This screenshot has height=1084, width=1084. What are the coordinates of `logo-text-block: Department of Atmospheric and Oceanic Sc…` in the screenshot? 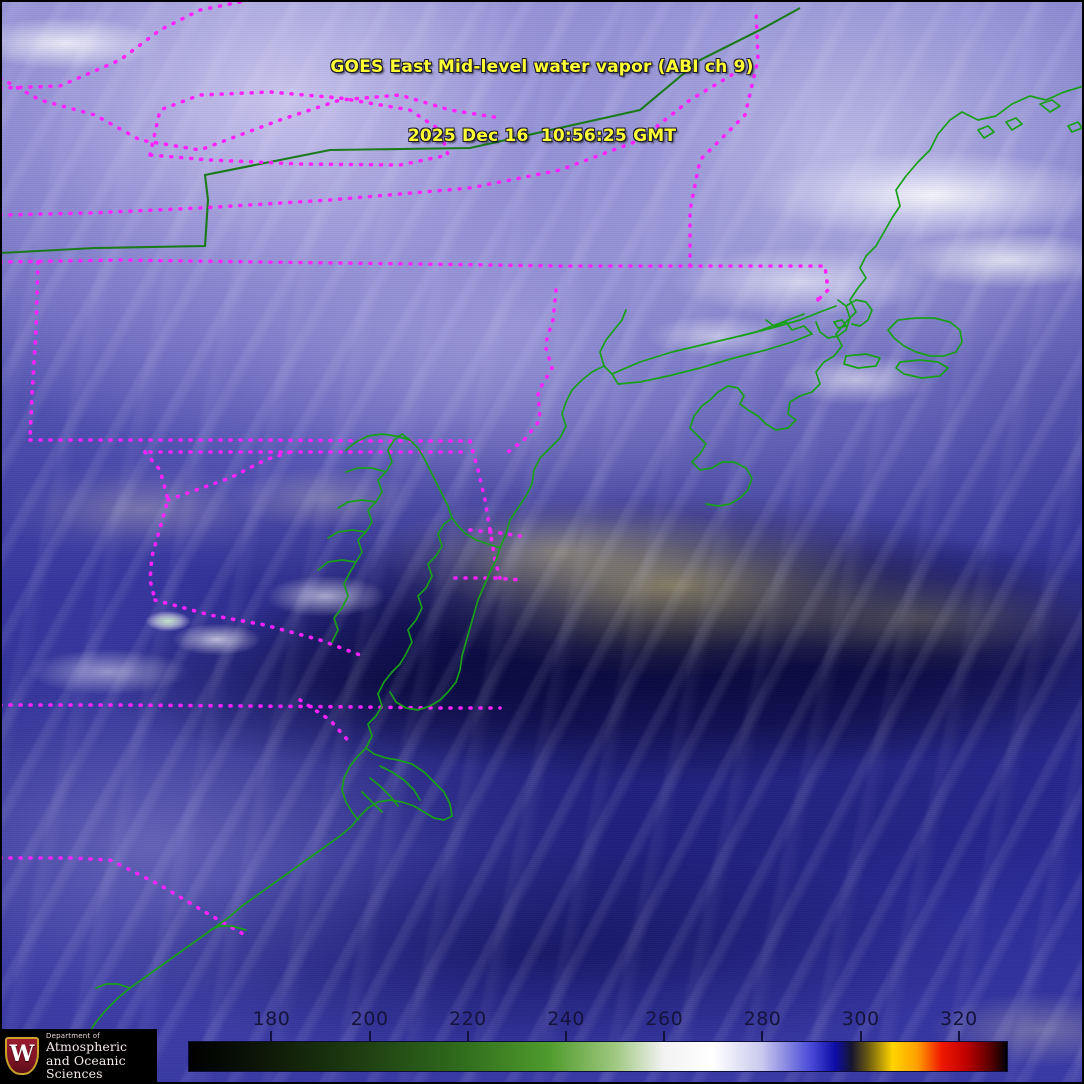 It's located at (101, 1056).